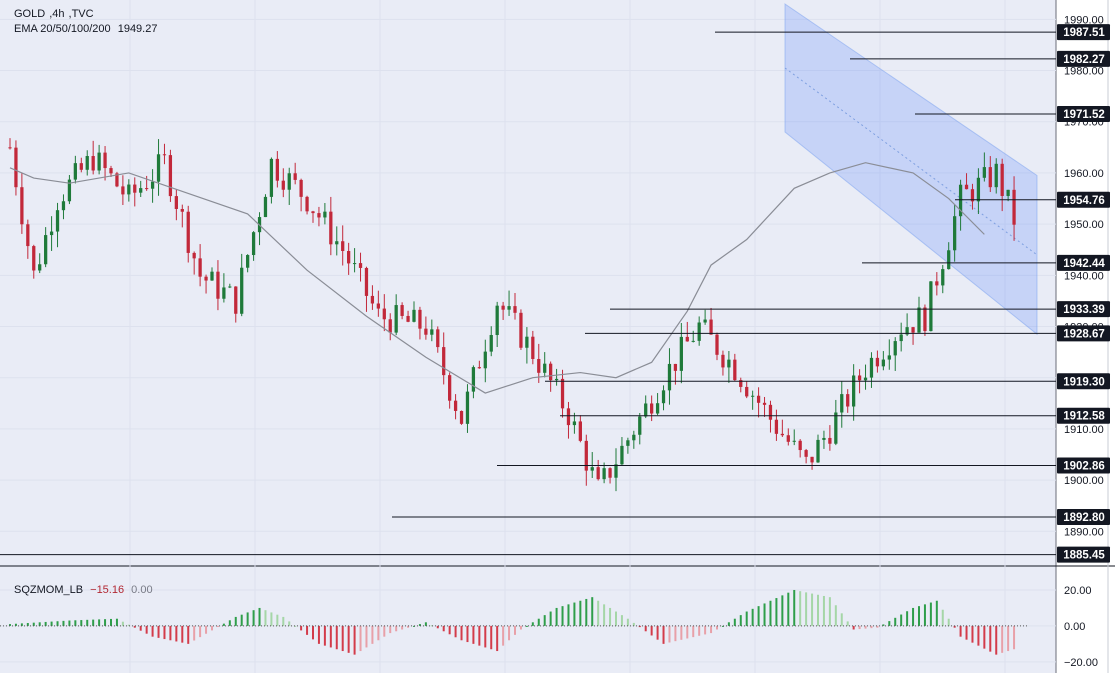 The height and width of the screenshot is (673, 1115). What do you see at coordinates (49, 590) in the screenshot?
I see `sqzmom-label: SQZMOM_LB` at bounding box center [49, 590].